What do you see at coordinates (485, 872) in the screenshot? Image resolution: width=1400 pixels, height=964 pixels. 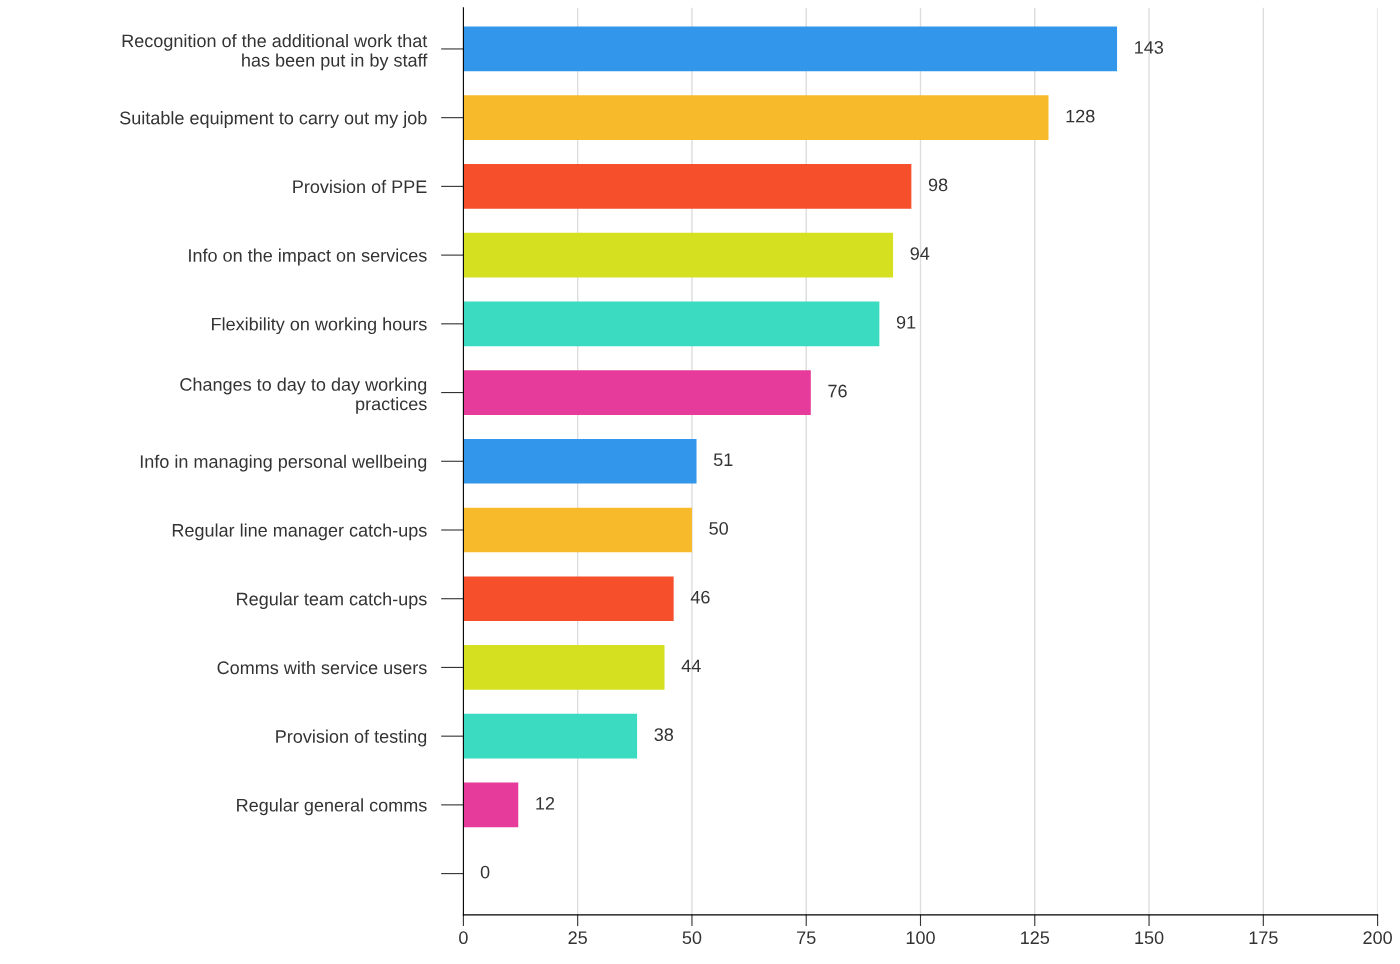 I see `data-label: 0` at bounding box center [485, 872].